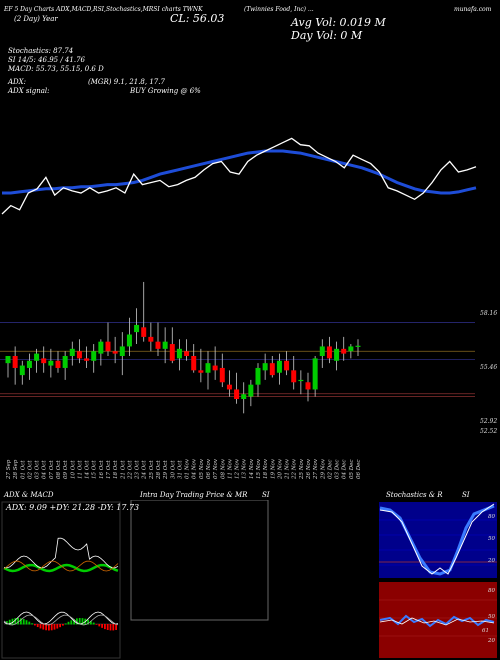  What do you see at coordinates (223, 468) in the screenshot?
I see `date-label: 08 Nov` at bounding box center [223, 468].